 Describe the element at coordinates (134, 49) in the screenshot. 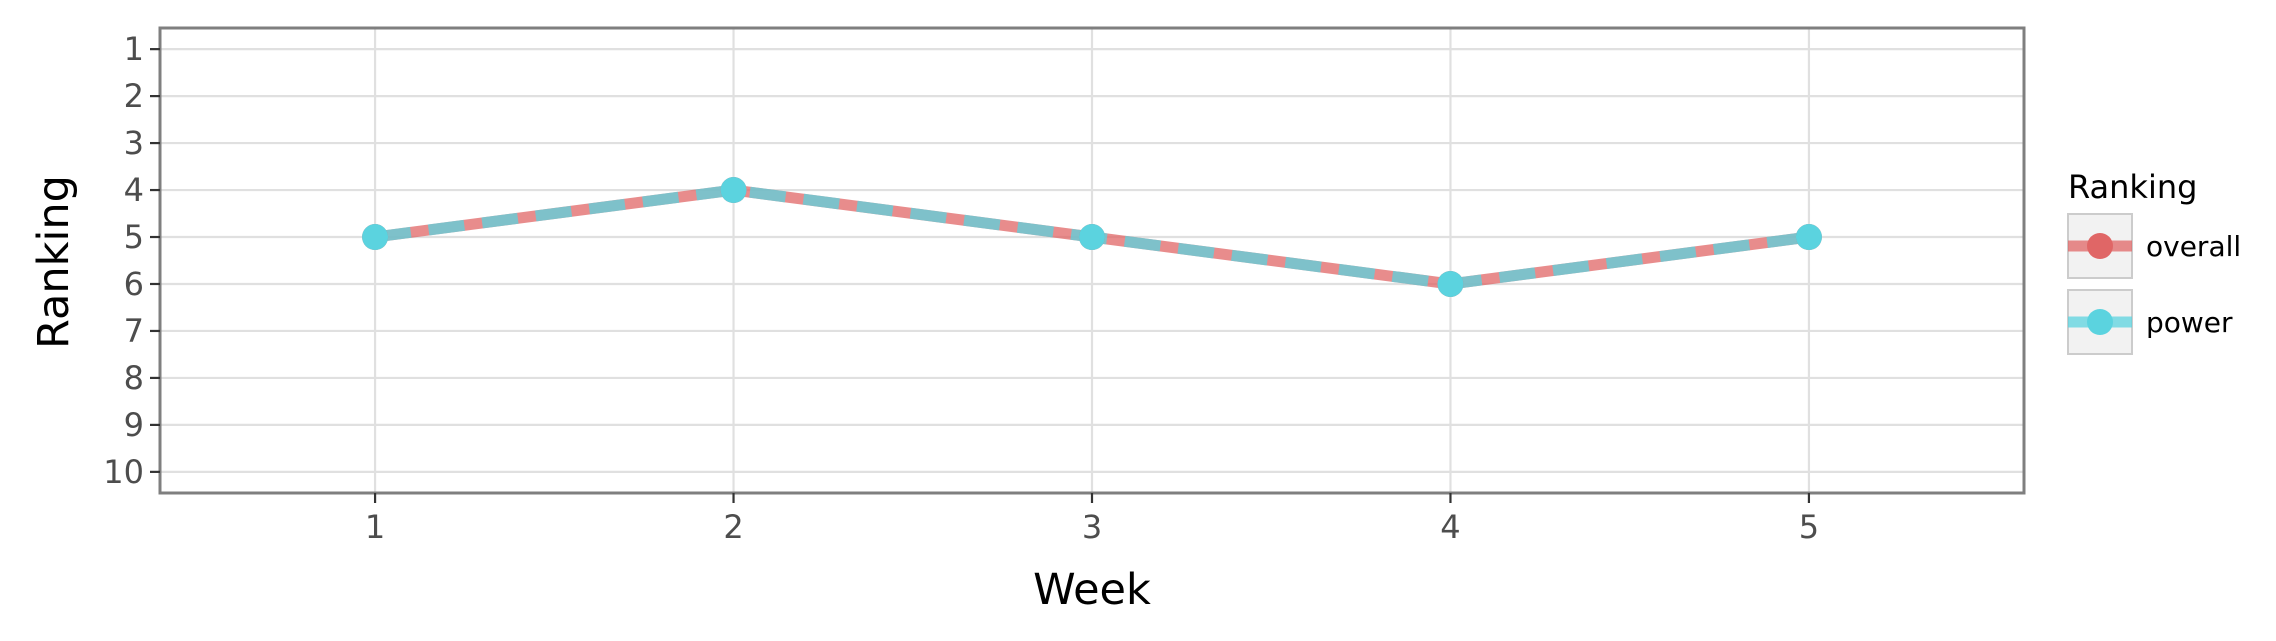

I see `y-tick-label: 1` at that location.